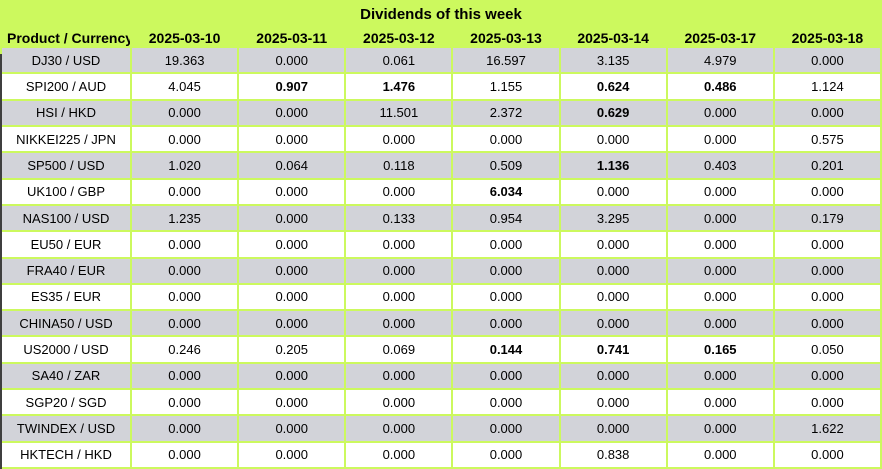 This screenshot has width=882, height=469. Describe the element at coordinates (613, 349) in the screenshot. I see `value-cell: 0.741` at that location.